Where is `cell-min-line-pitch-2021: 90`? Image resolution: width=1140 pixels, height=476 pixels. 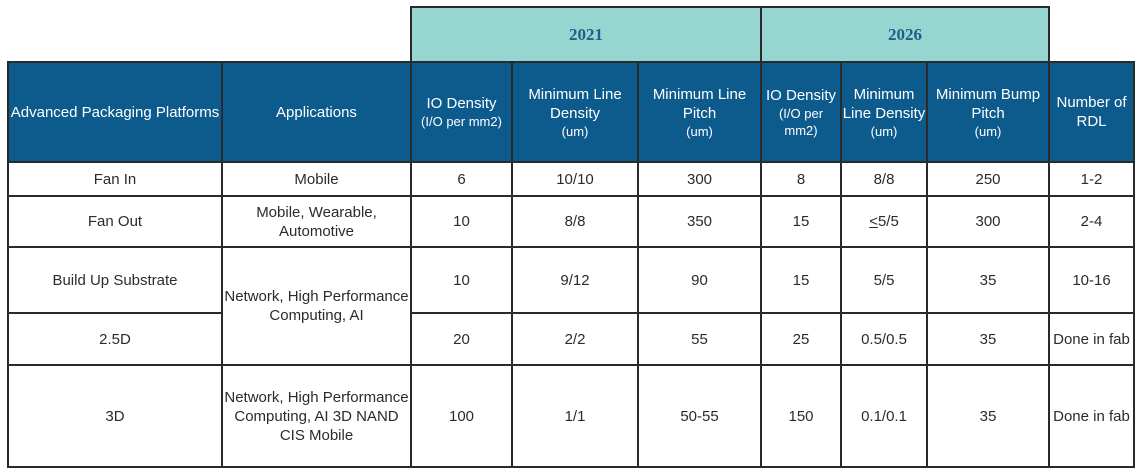 cell-min-line-pitch-2021: 90 is located at coordinates (699, 280).